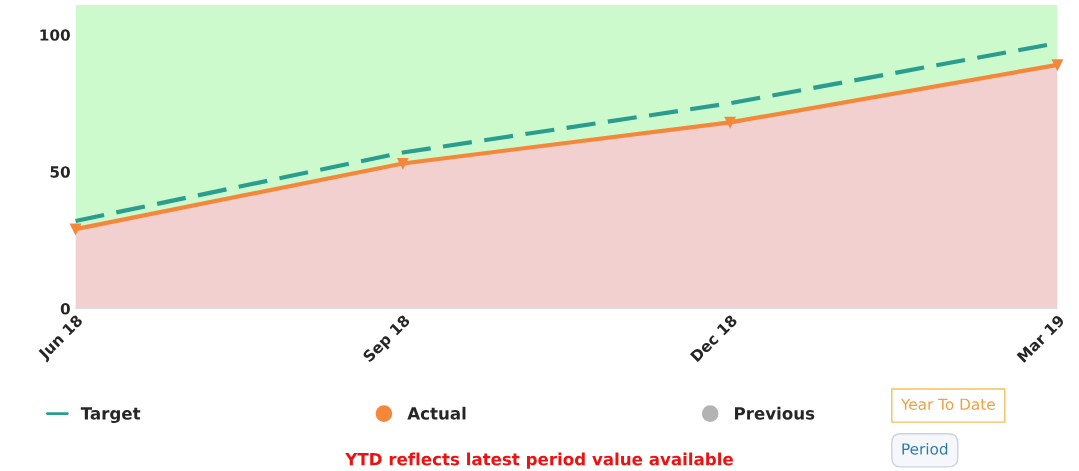 The height and width of the screenshot is (471, 1079). I want to click on y-tick-label: 0, so click(65, 308).